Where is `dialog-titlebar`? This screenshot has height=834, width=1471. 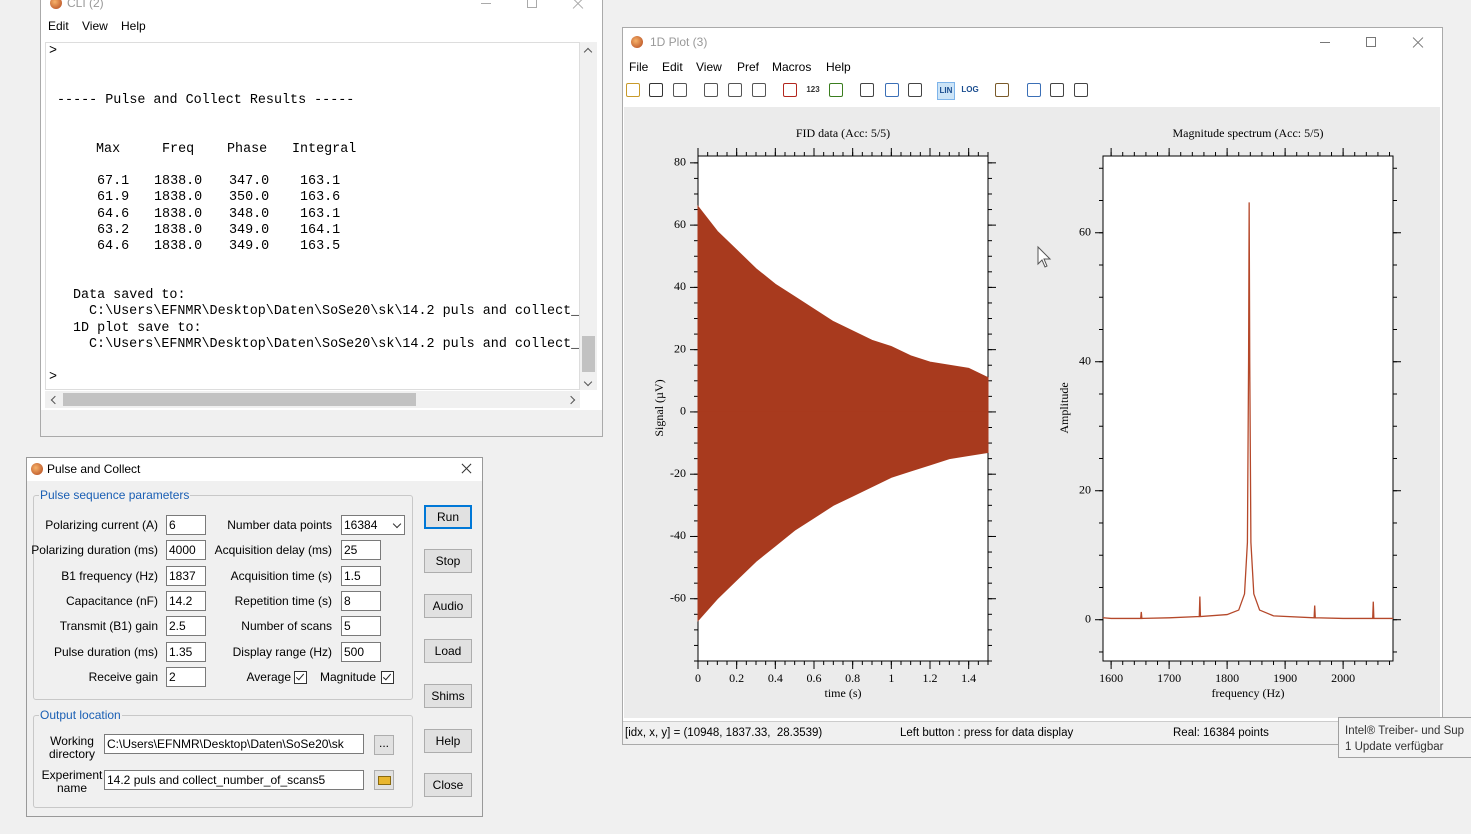 dialog-titlebar is located at coordinates (254, 469).